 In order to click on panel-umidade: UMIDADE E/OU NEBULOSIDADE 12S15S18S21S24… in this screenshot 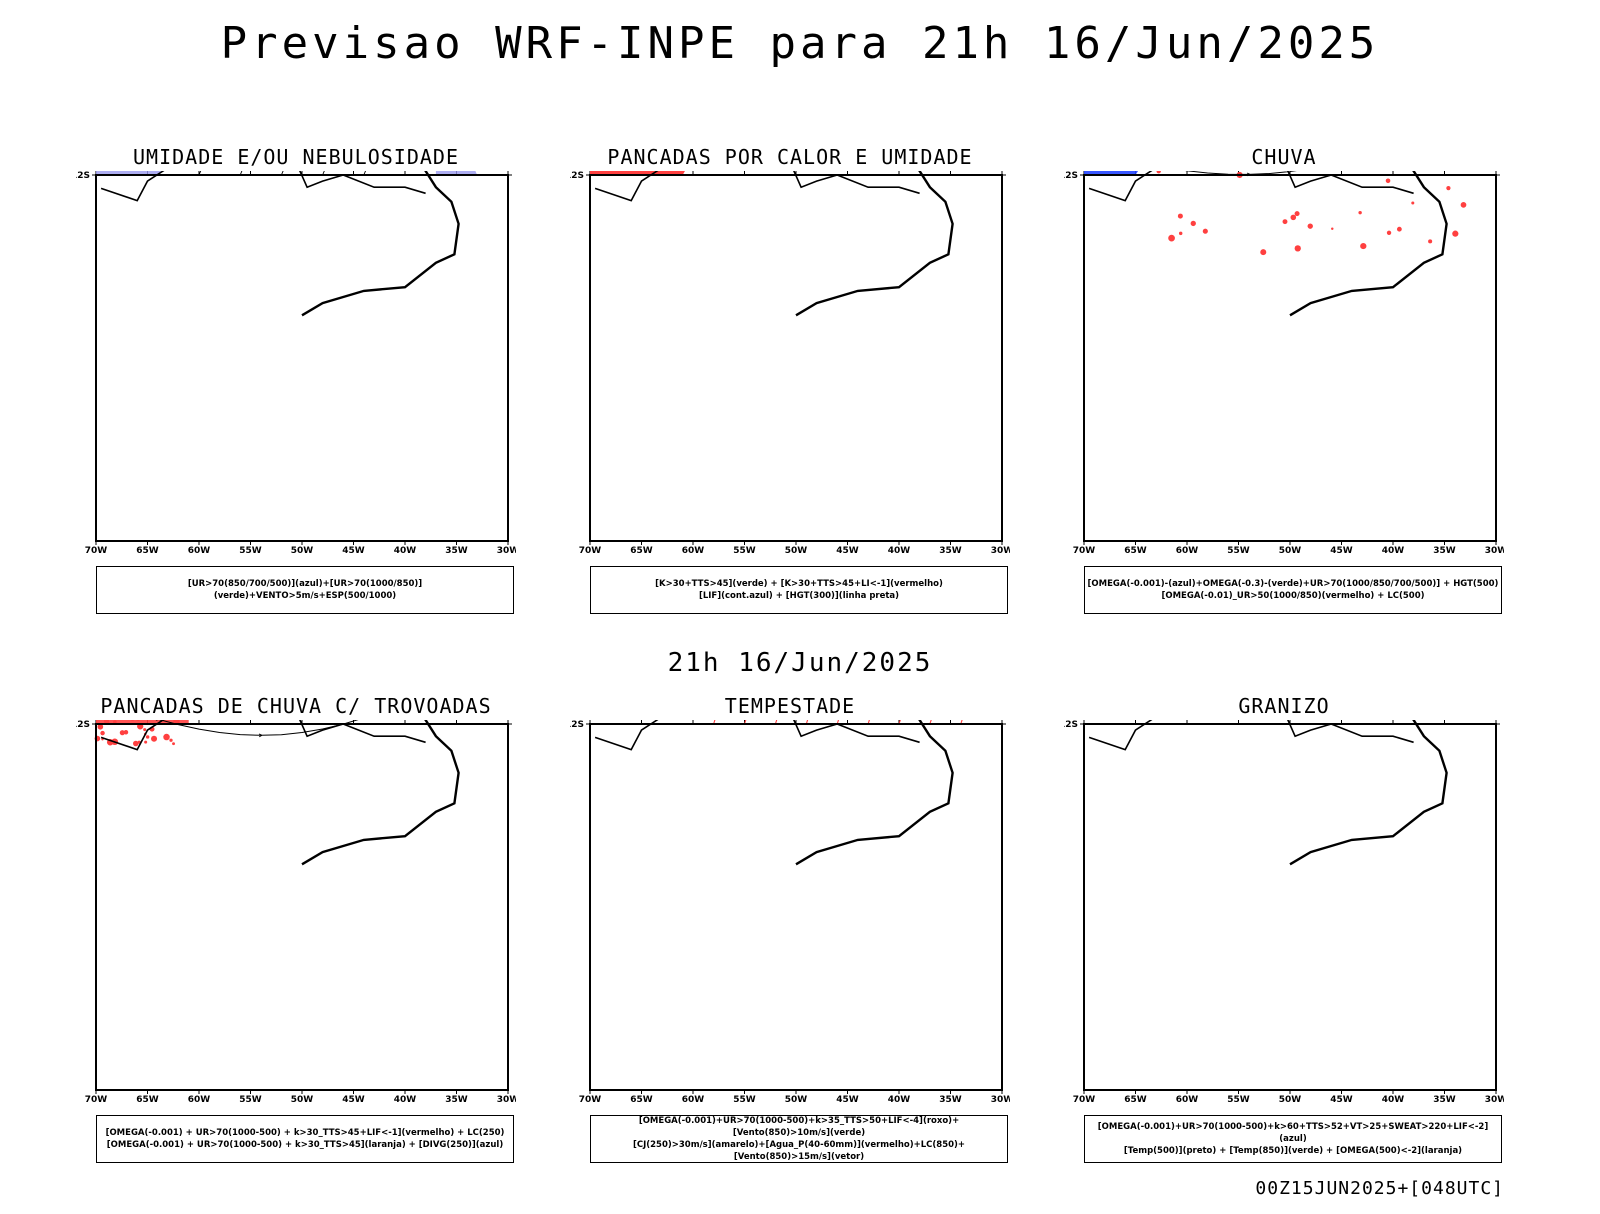, I will do `click(296, 405)`.